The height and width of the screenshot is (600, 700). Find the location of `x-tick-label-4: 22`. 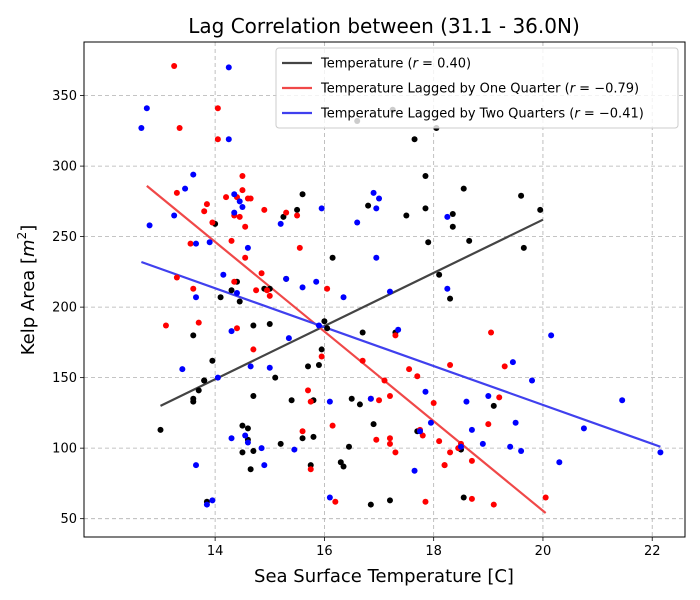

x-tick-label-4: 22 is located at coordinates (652, 551).